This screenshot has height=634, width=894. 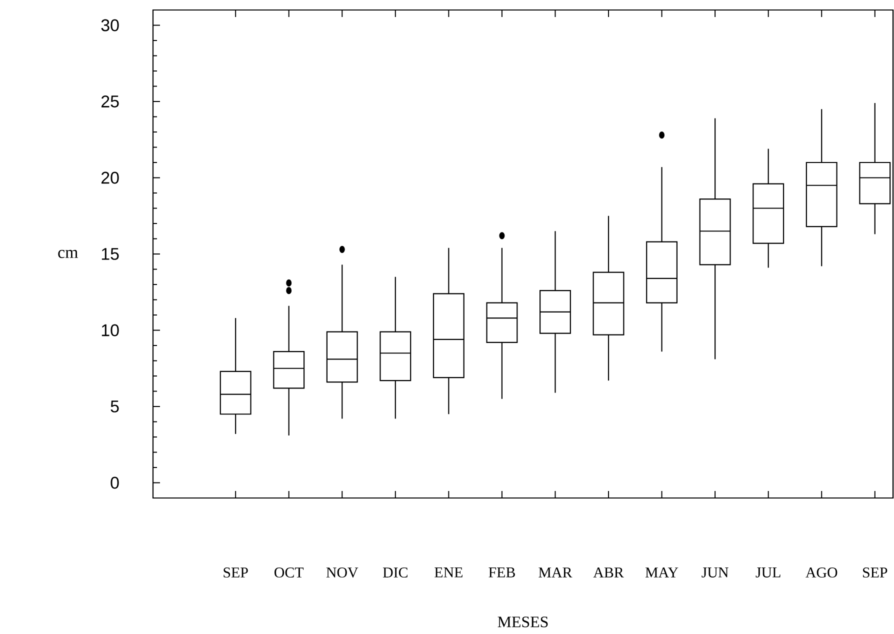 What do you see at coordinates (110, 102) in the screenshot?
I see `y-tick-label: 25` at bounding box center [110, 102].